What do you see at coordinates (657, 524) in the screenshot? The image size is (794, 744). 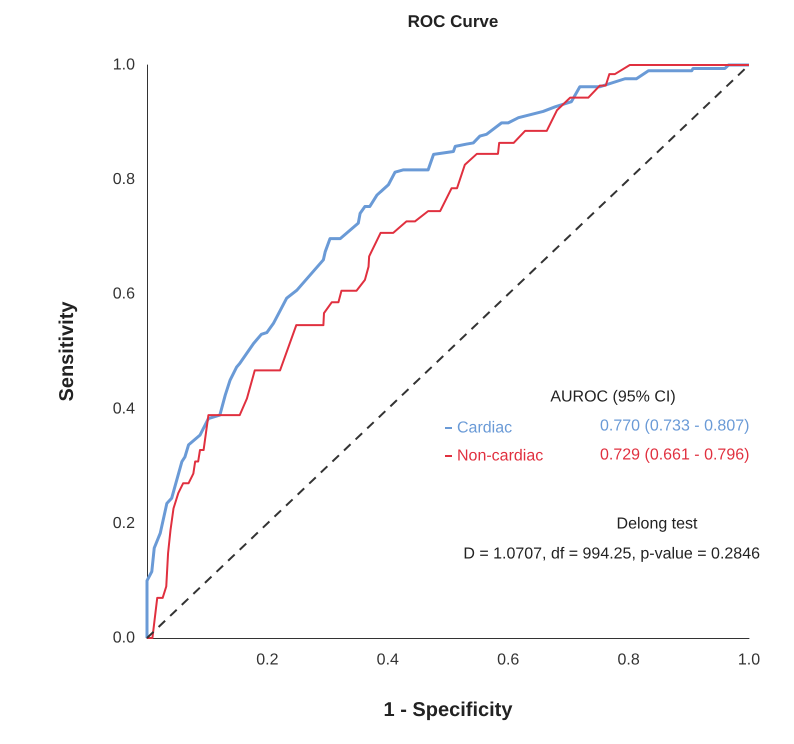 I see `annotation: Delong test` at bounding box center [657, 524].